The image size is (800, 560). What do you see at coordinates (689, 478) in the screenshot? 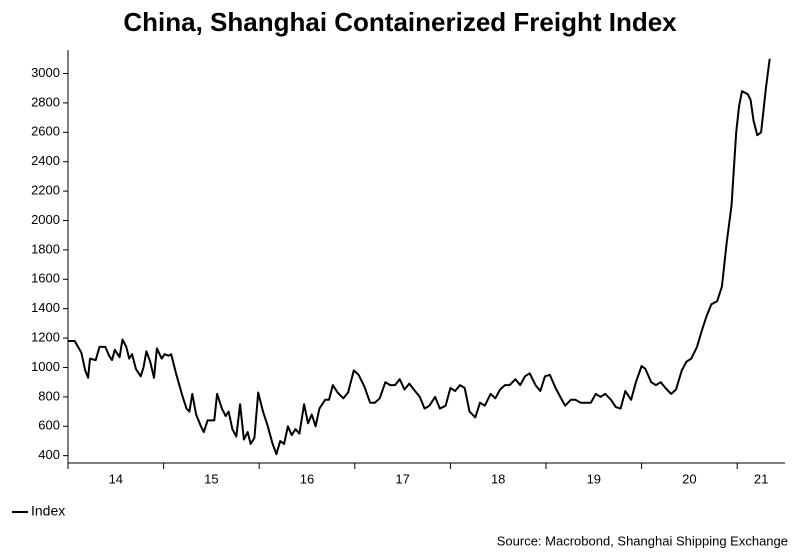
I see `x-tick-label: 20` at bounding box center [689, 478].